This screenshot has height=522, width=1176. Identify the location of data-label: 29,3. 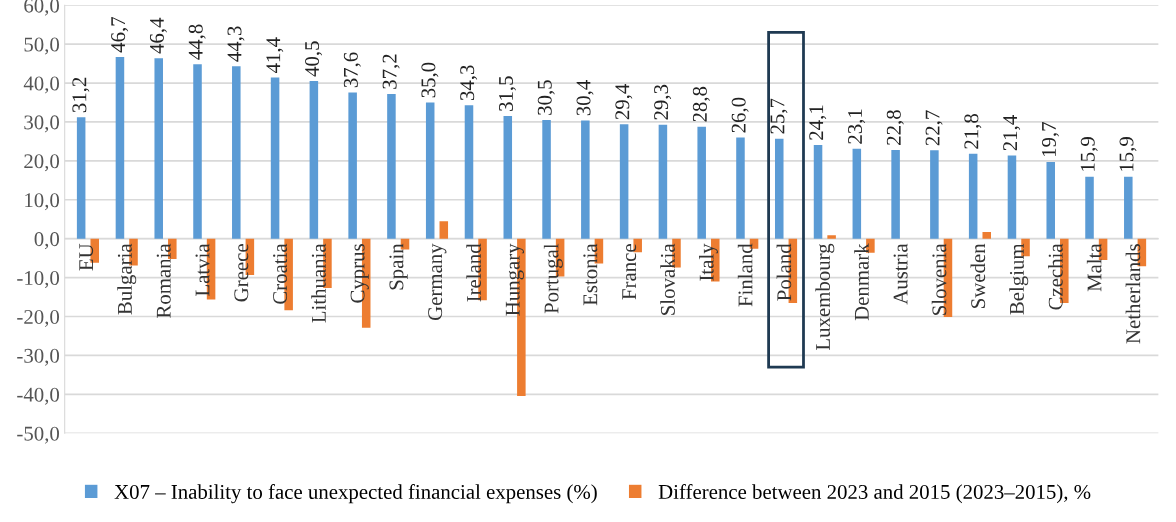
(663, 102).